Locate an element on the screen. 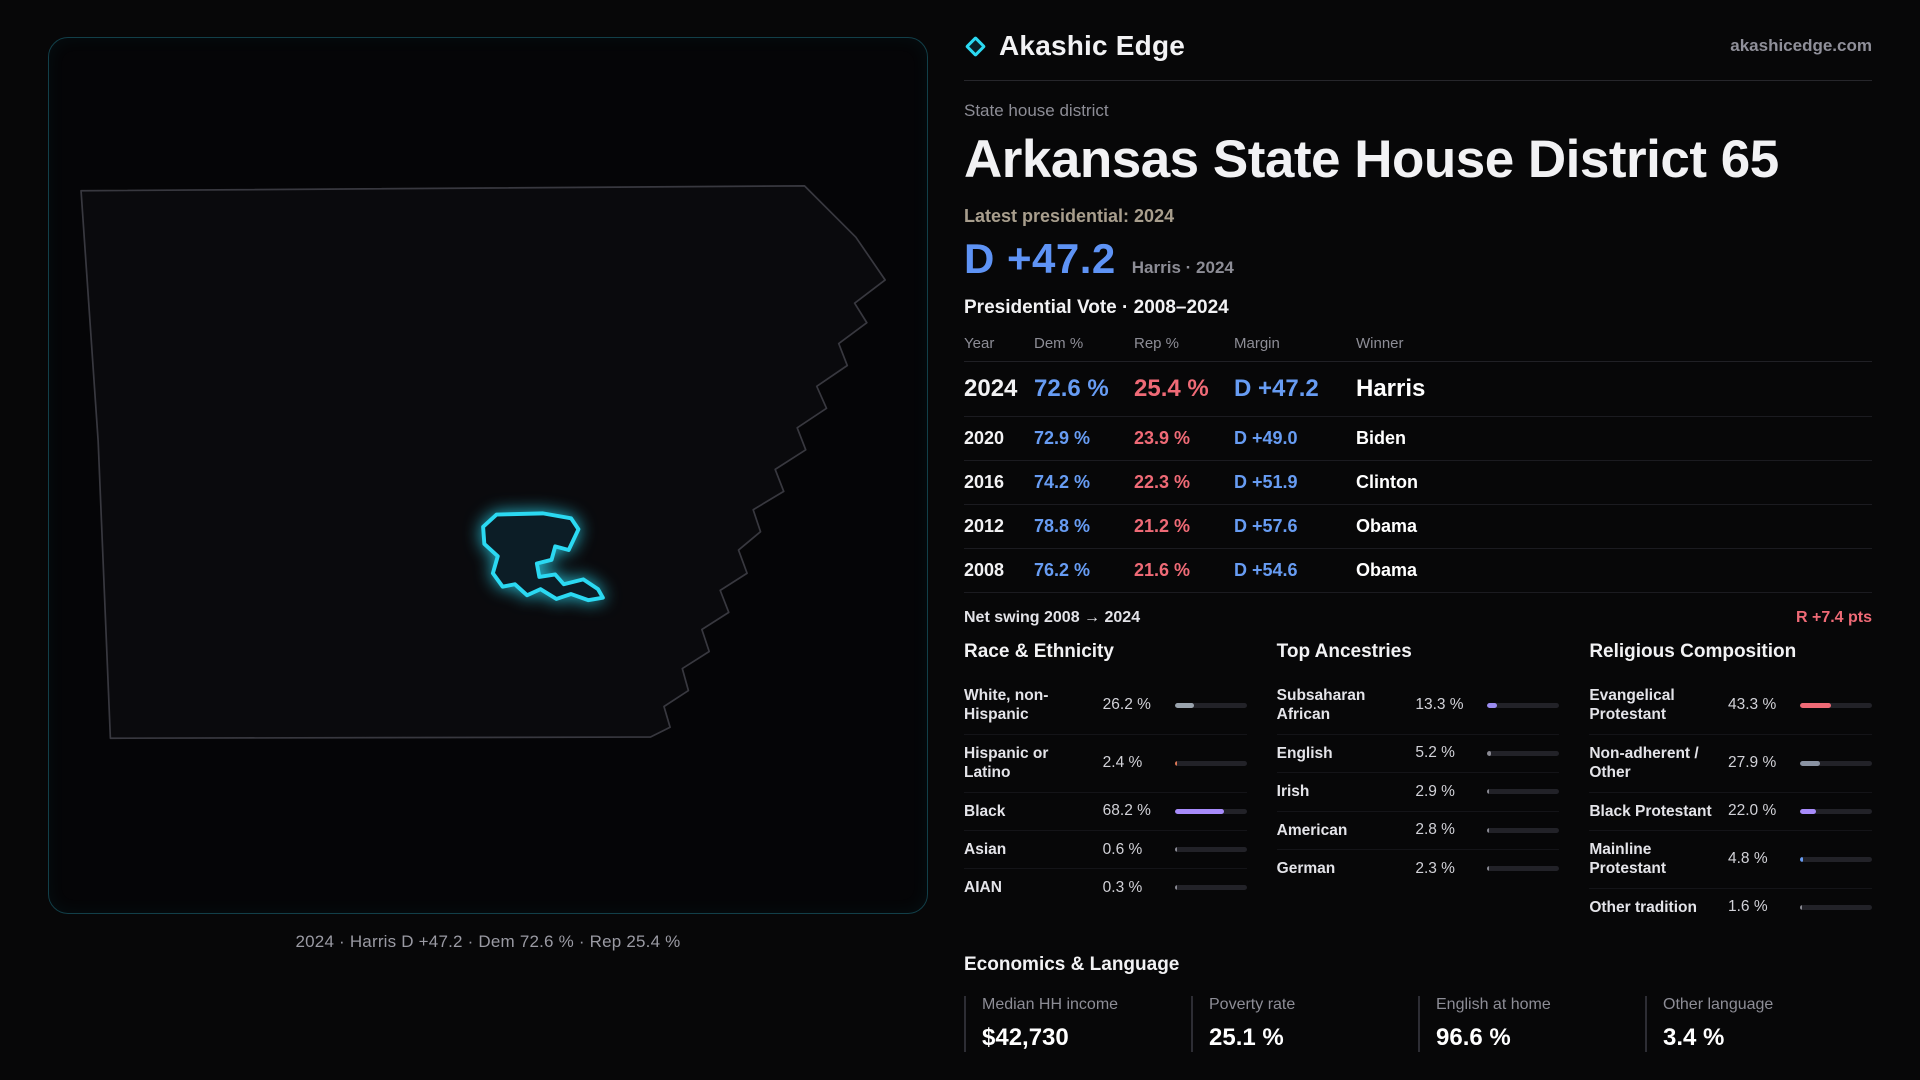  vote-year: 2016 is located at coordinates (984, 482).